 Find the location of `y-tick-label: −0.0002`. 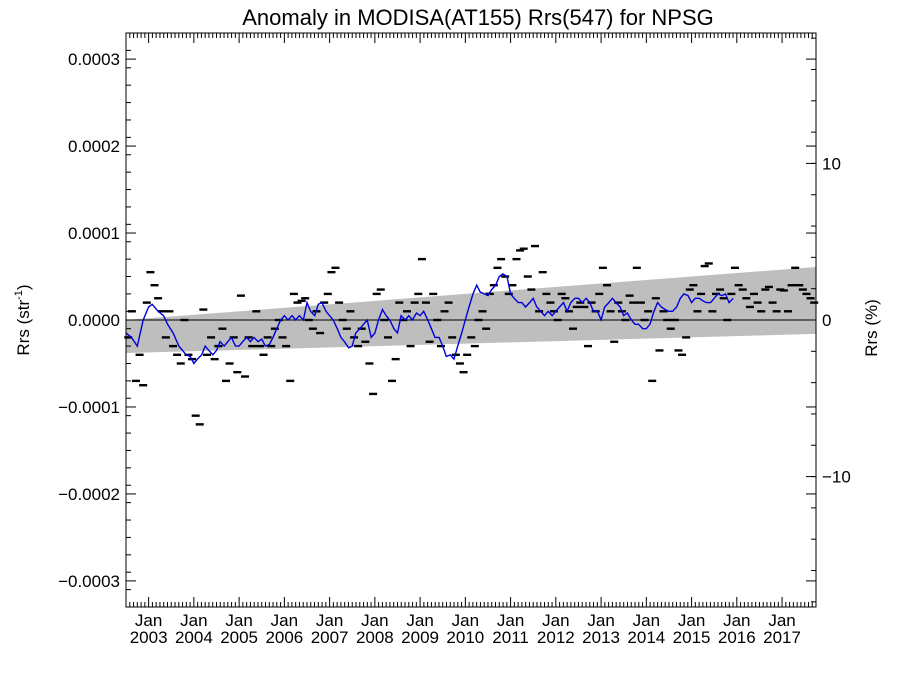

y-tick-label: −0.0002 is located at coordinates (89, 494).